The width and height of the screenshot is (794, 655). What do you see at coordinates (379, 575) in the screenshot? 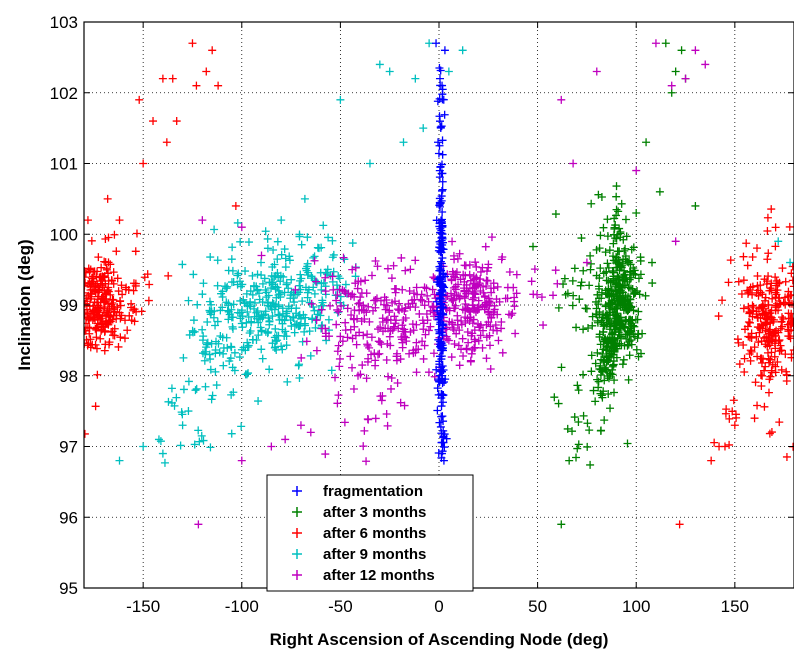
I see `legend-label: after 12 months` at bounding box center [379, 575].